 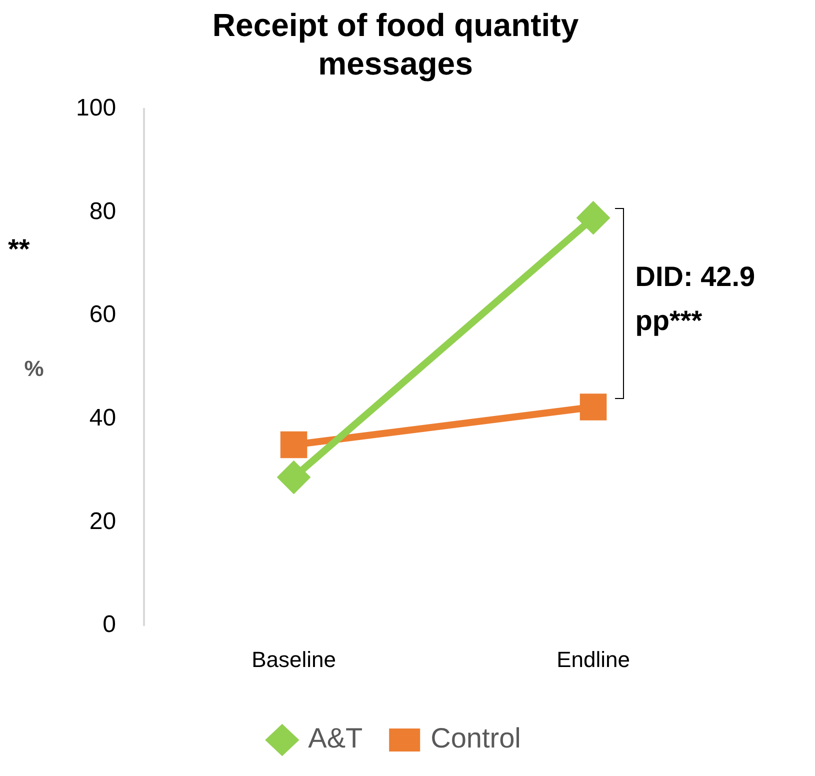 What do you see at coordinates (96, 108) in the screenshot?
I see `y-tick-label: 100` at bounding box center [96, 108].